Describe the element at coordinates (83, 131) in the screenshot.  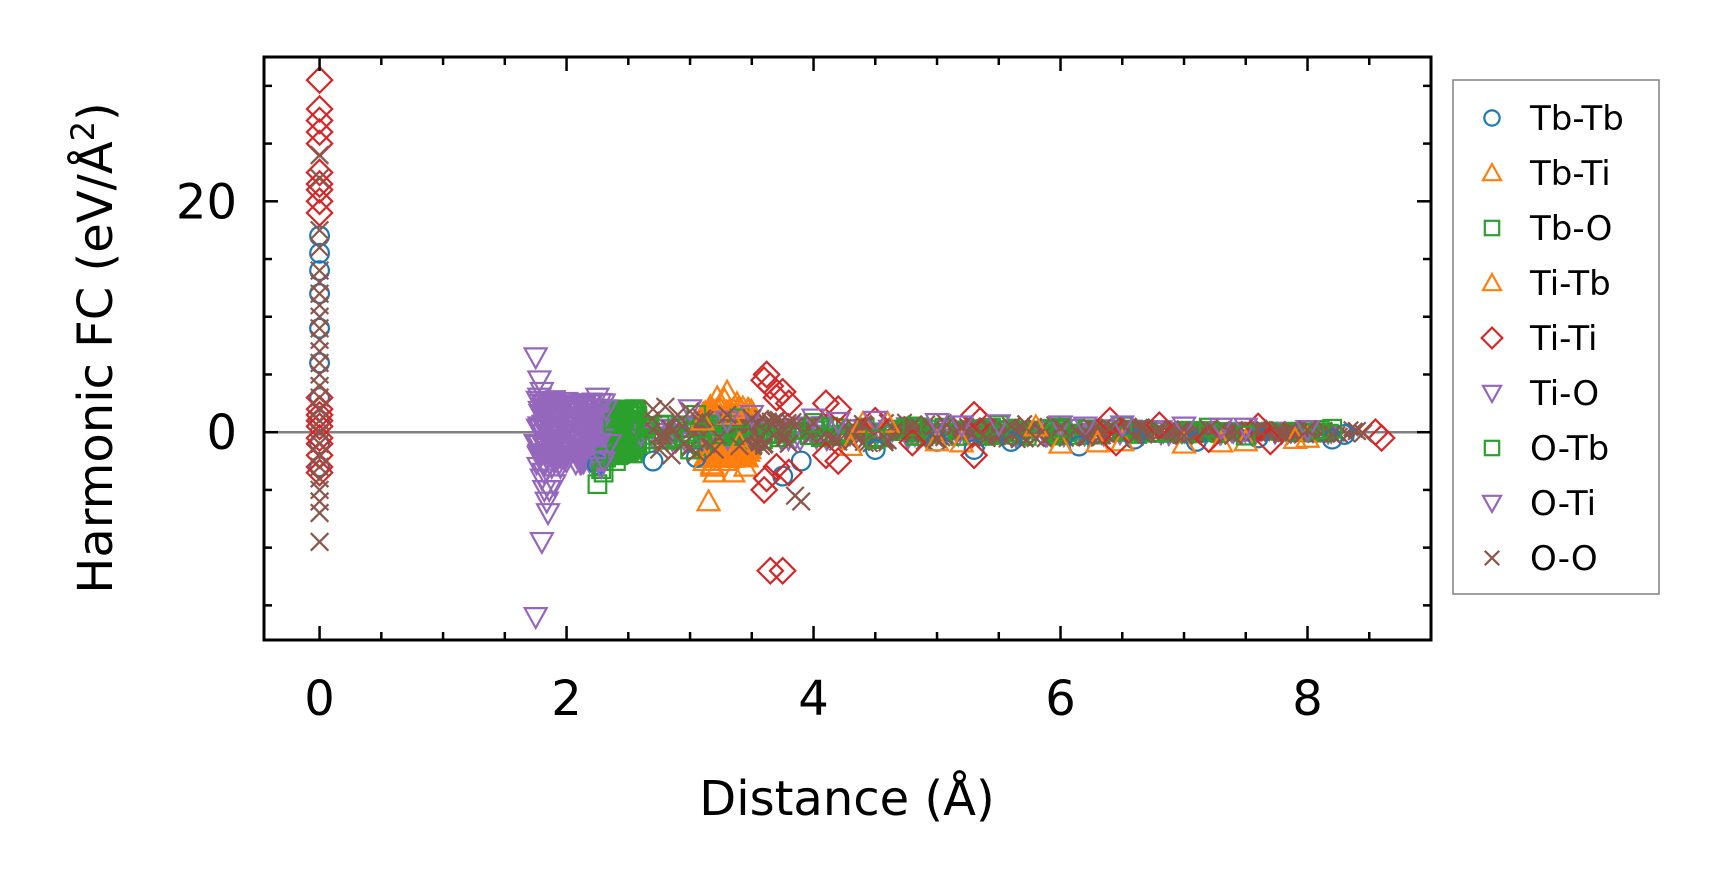
I see `y-axis-title-superscript: 2` at that location.